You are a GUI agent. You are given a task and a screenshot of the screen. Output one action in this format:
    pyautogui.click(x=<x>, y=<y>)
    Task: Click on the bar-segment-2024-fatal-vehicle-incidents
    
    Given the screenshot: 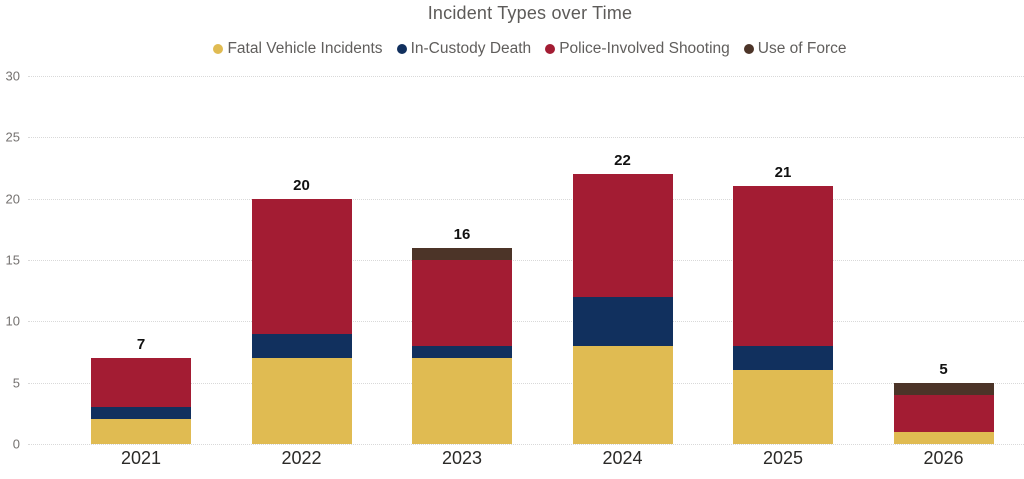 What is the action you would take?
    pyautogui.click(x=622, y=394)
    